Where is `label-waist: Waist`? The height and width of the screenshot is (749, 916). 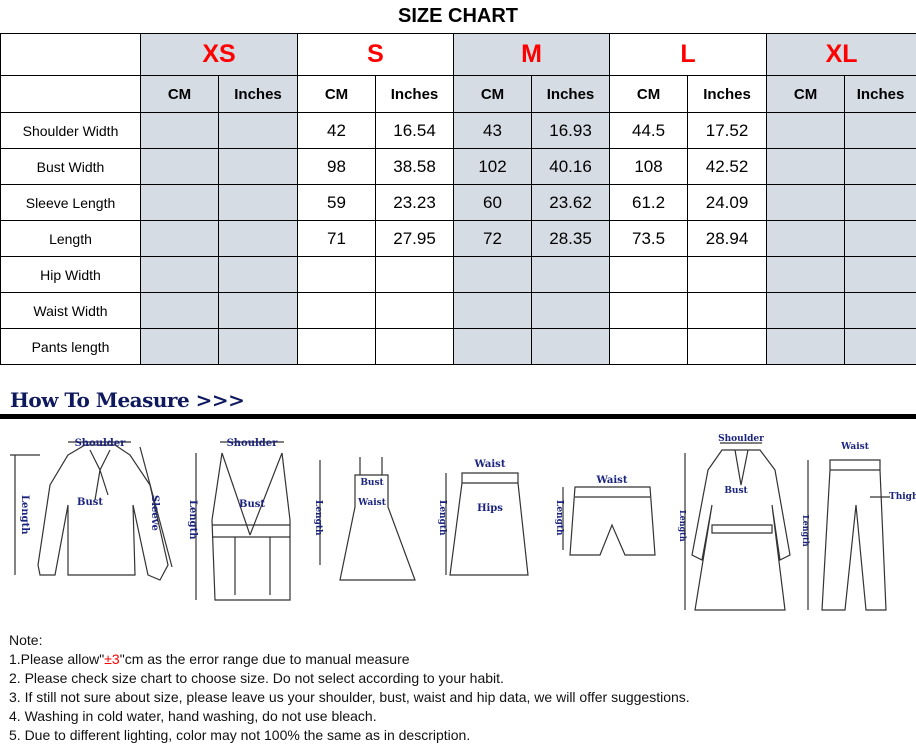
label-waist: Waist is located at coordinates (490, 464).